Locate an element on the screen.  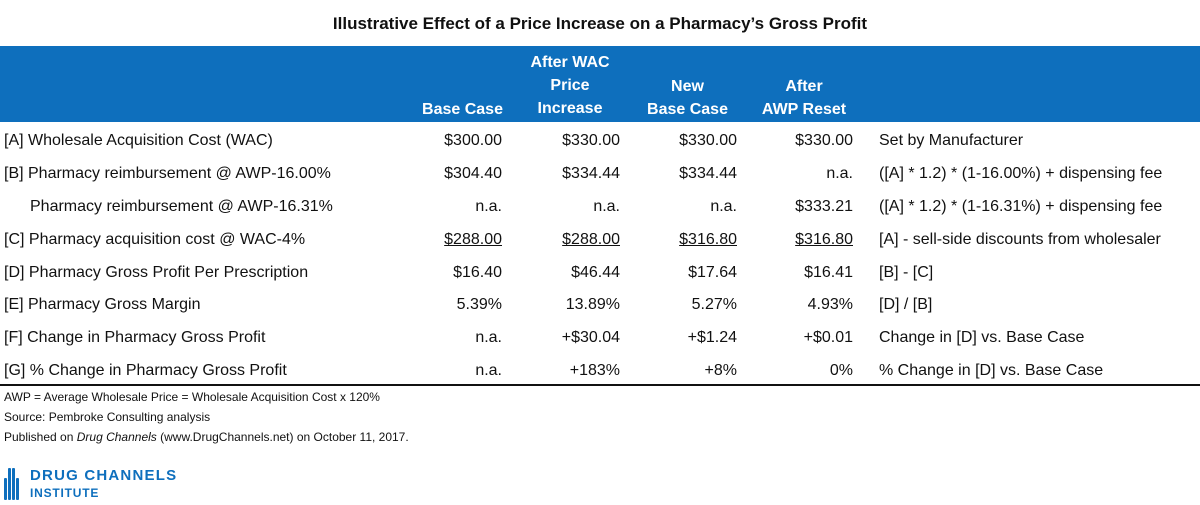
cell-after-awp: $316.80 is located at coordinates (824, 239).